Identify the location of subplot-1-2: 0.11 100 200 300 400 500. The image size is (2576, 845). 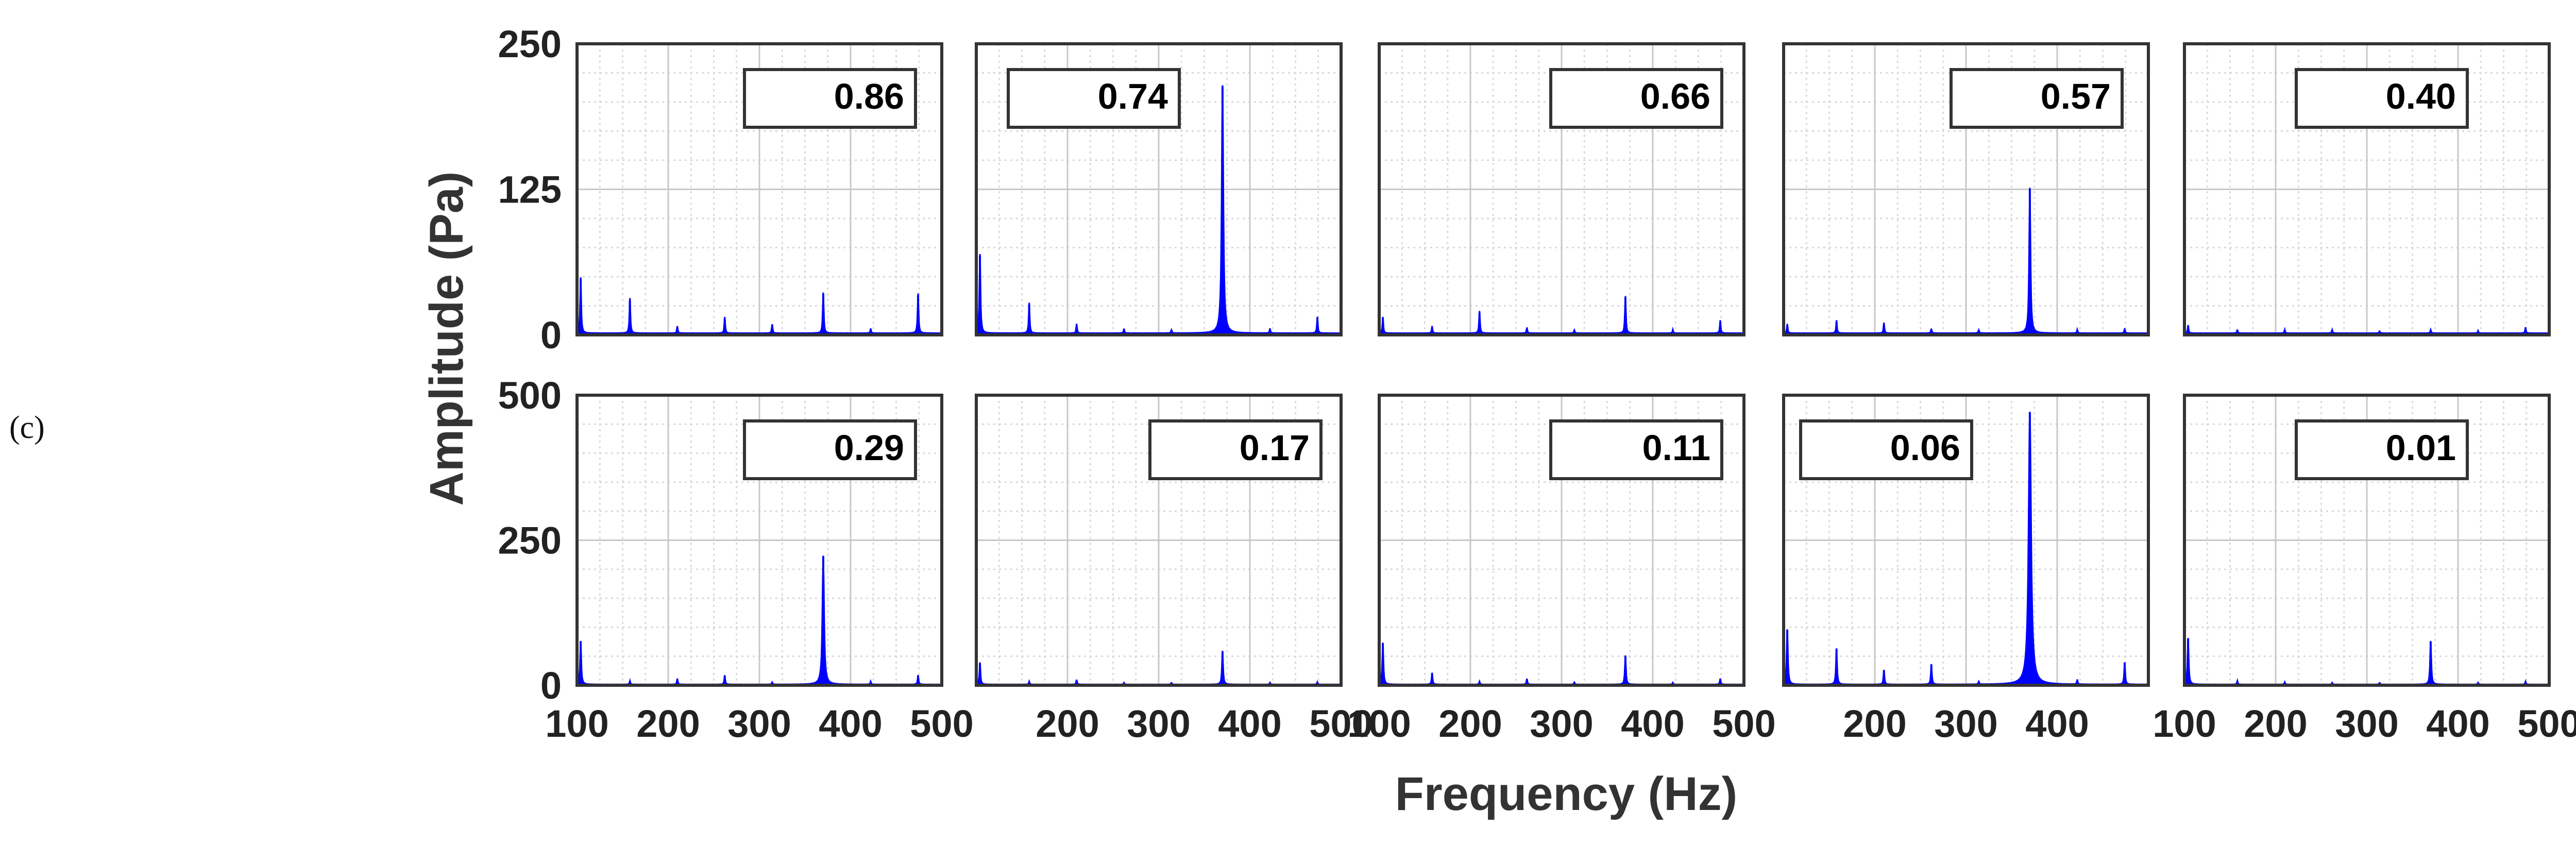
(1561, 569).